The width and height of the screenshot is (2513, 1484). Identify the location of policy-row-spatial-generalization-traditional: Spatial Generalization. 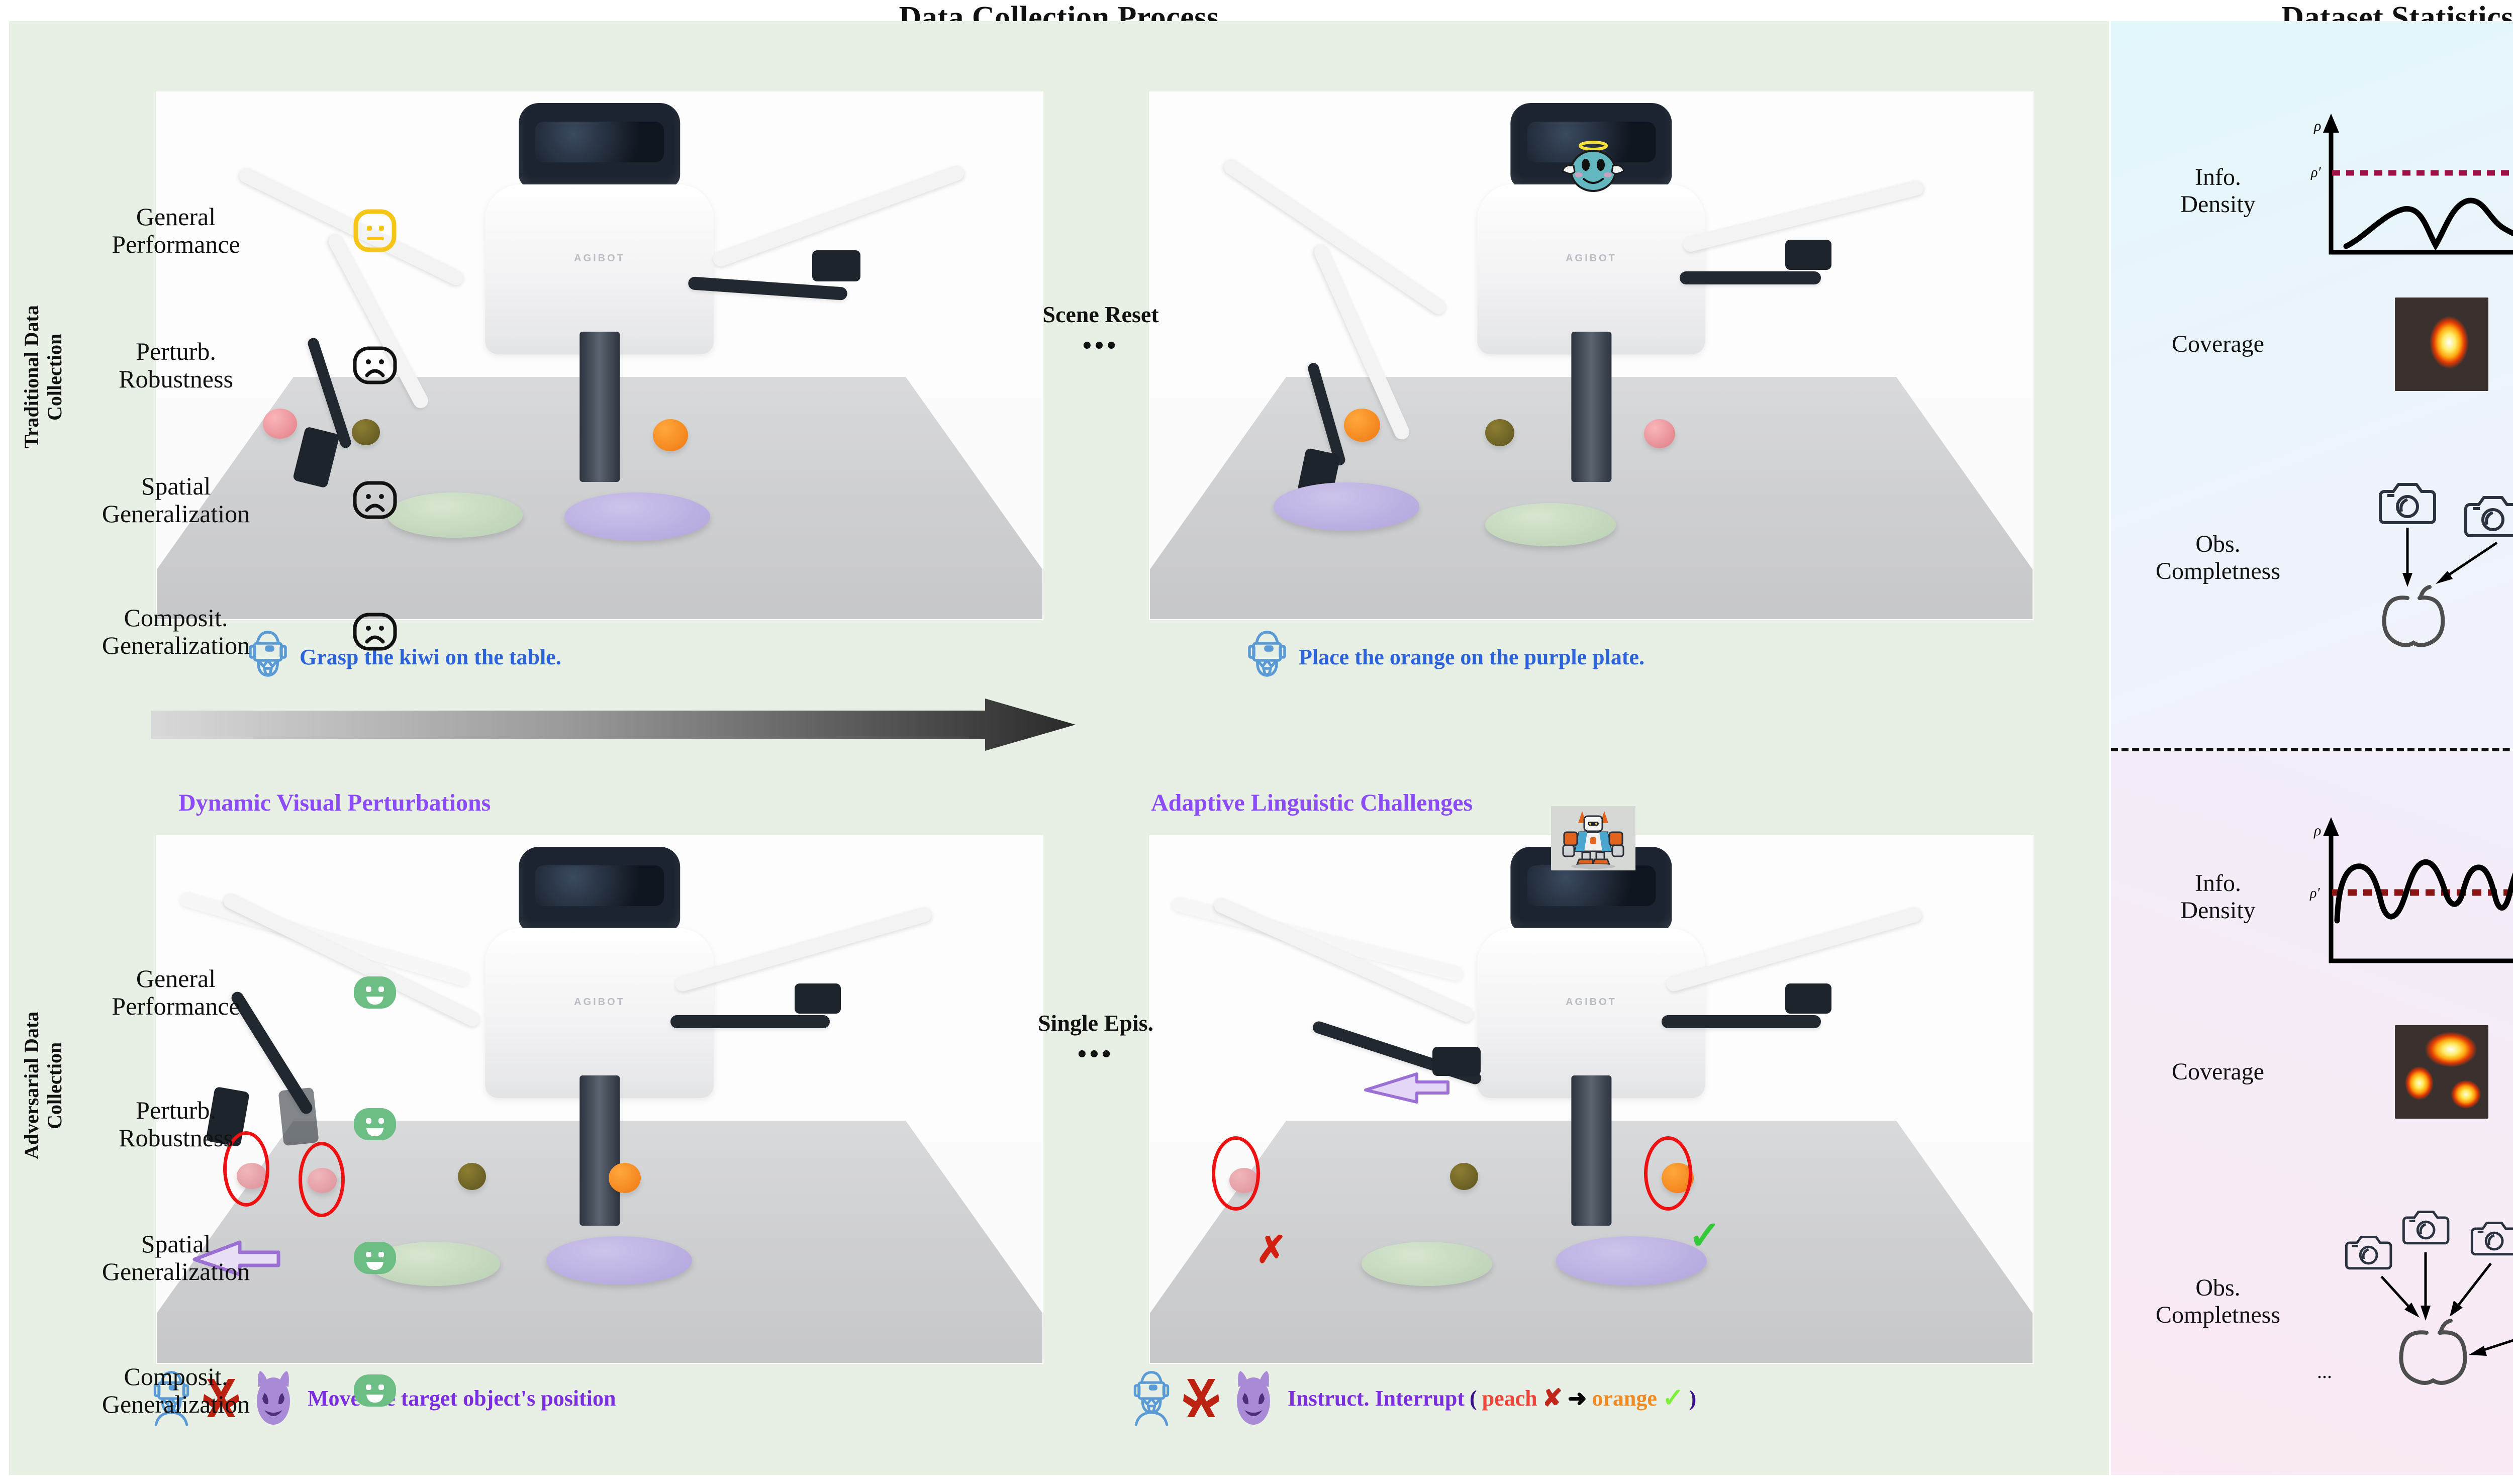
(246, 500).